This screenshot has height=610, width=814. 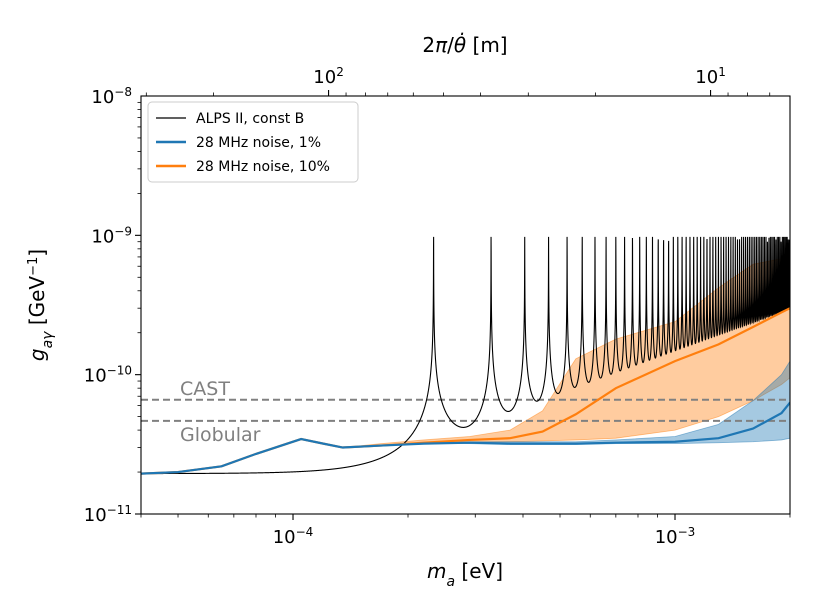 I want to click on top-axis-label: 2π/θ̇ [m], so click(x=464, y=44).